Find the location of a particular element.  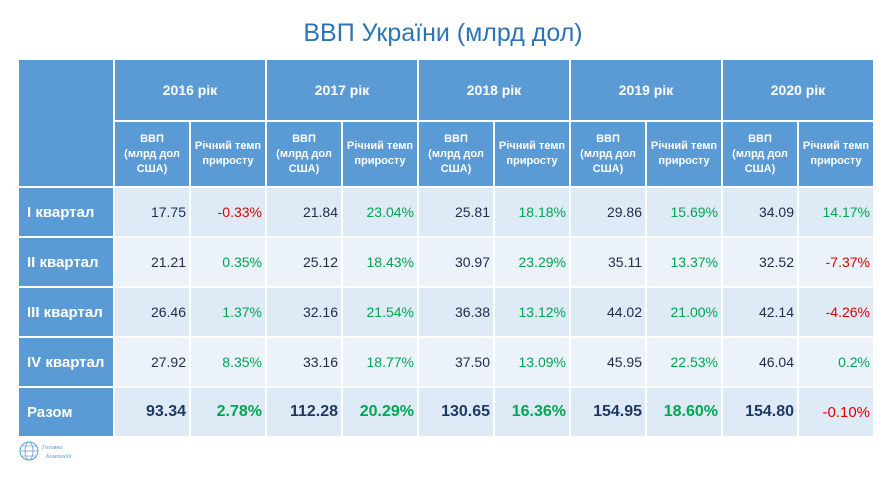

growth-rate-cell: 13.37% is located at coordinates (684, 262).